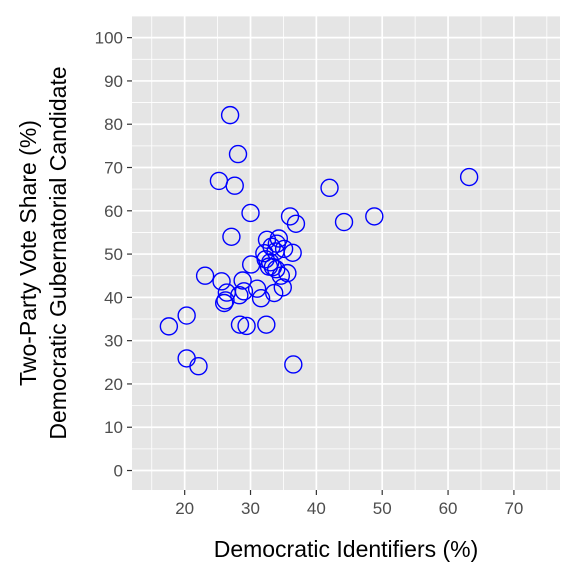 The width and height of the screenshot is (576, 576). Describe the element at coordinates (113, 297) in the screenshot. I see `y-tick-label: 40` at that location.